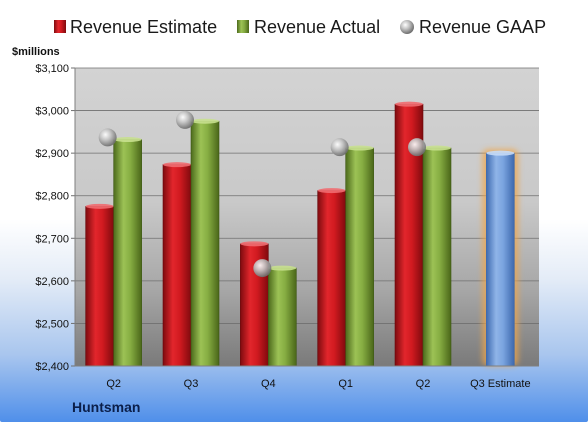  Describe the element at coordinates (36, 52) in the screenshot. I see `unit-label: $millions` at that location.